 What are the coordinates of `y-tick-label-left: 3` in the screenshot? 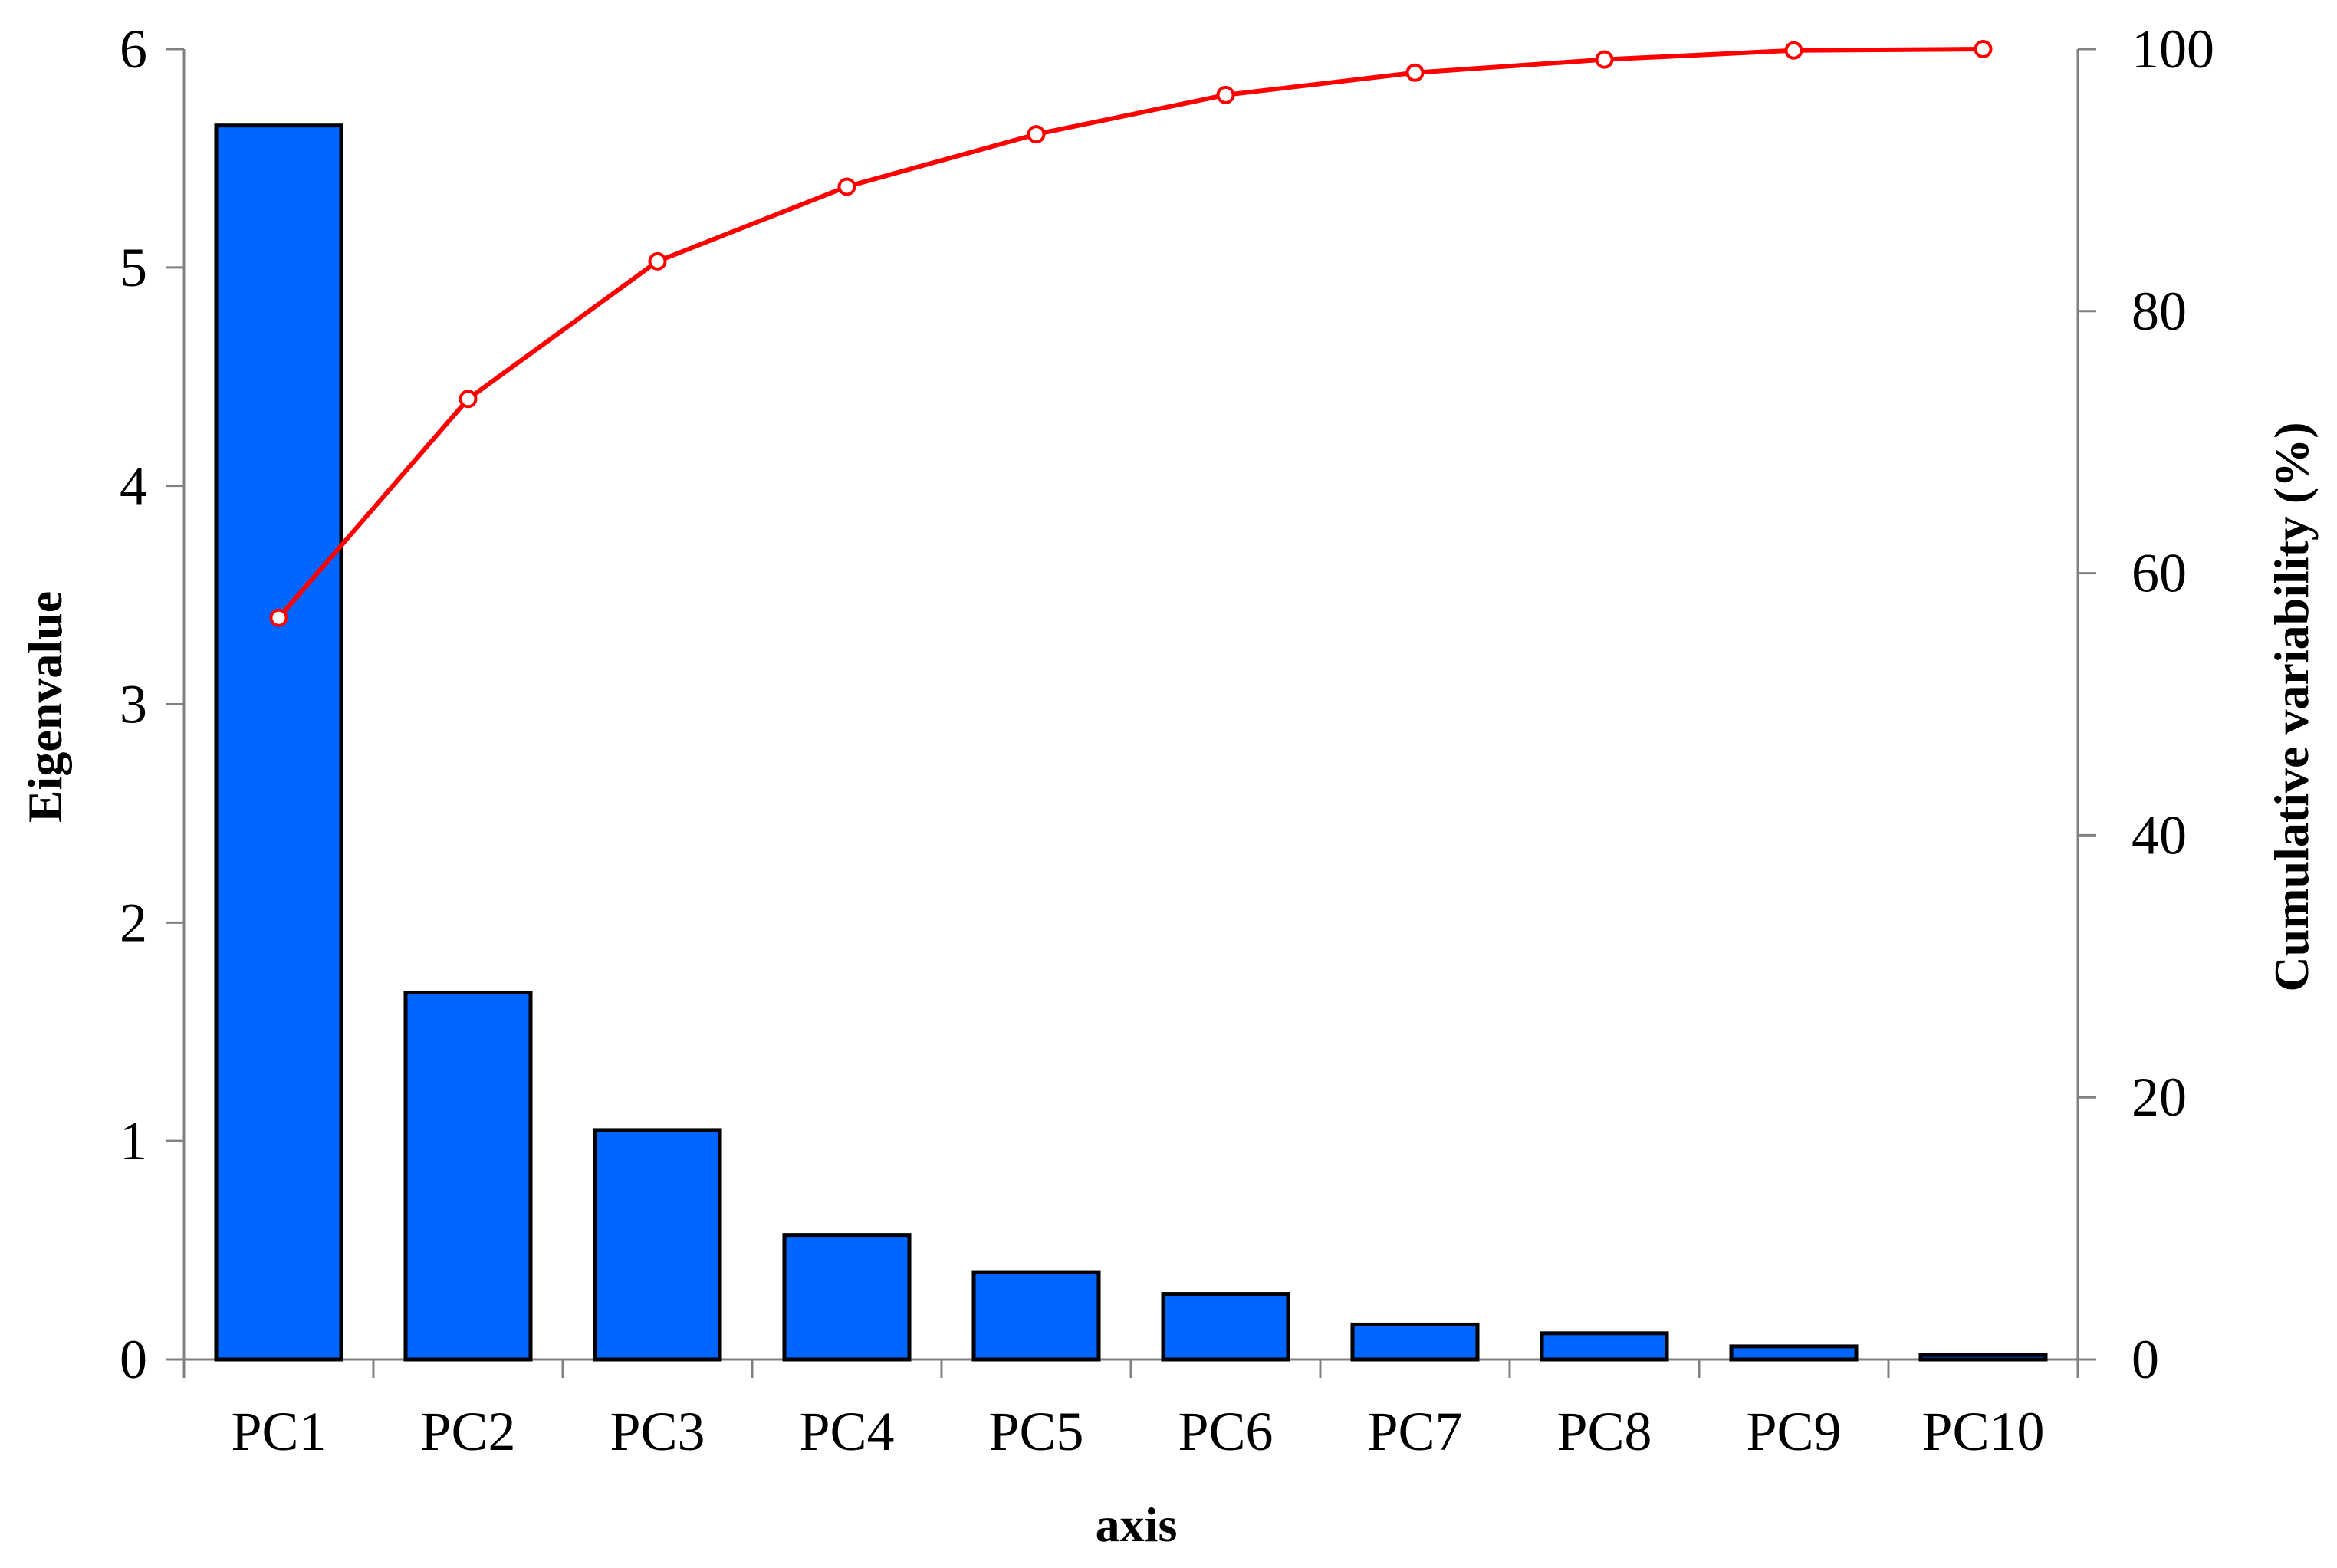 It's located at (133, 705).